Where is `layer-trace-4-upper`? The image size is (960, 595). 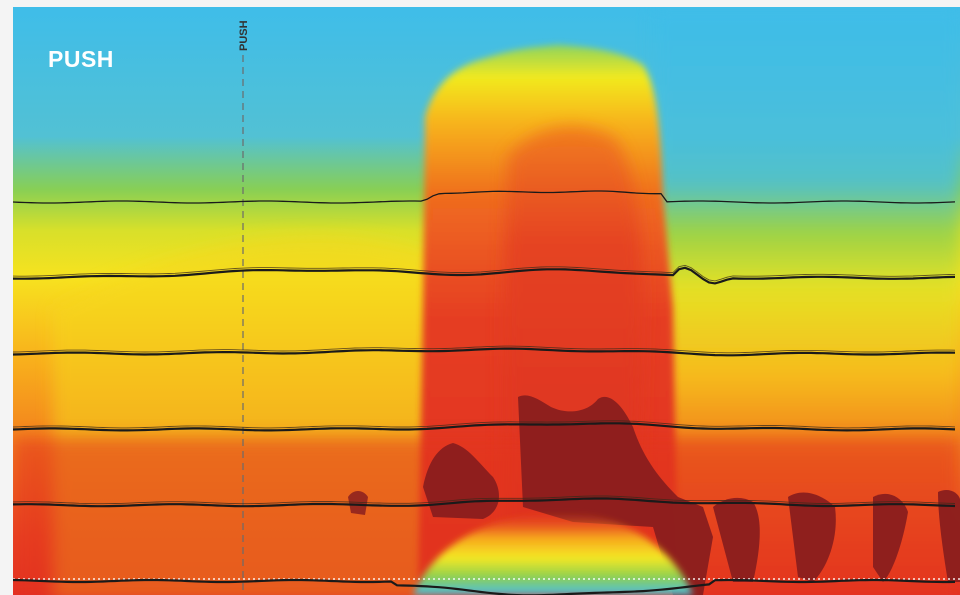
layer-trace-4-upper is located at coordinates (484, 424).